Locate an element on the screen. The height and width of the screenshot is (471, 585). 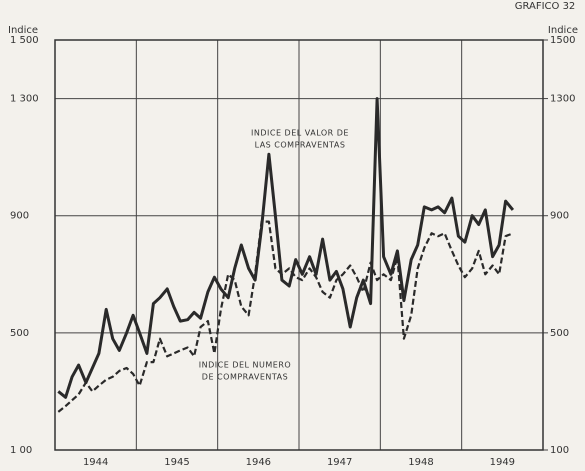
y2-tick-label: 100 is located at coordinates (559, 450).